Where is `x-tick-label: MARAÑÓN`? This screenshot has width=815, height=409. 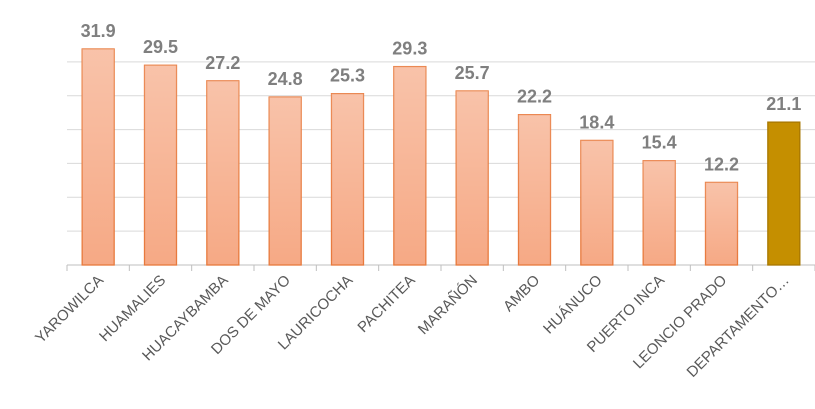
x-tick-label: MARAÑÓN is located at coordinates (448, 305).